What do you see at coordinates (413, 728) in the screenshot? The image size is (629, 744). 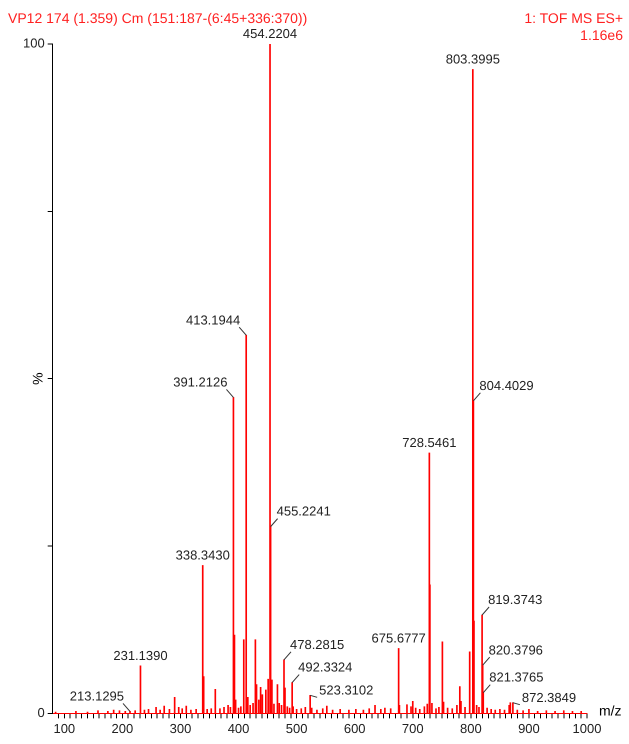 I see `x-tick-label: 700` at bounding box center [413, 728].